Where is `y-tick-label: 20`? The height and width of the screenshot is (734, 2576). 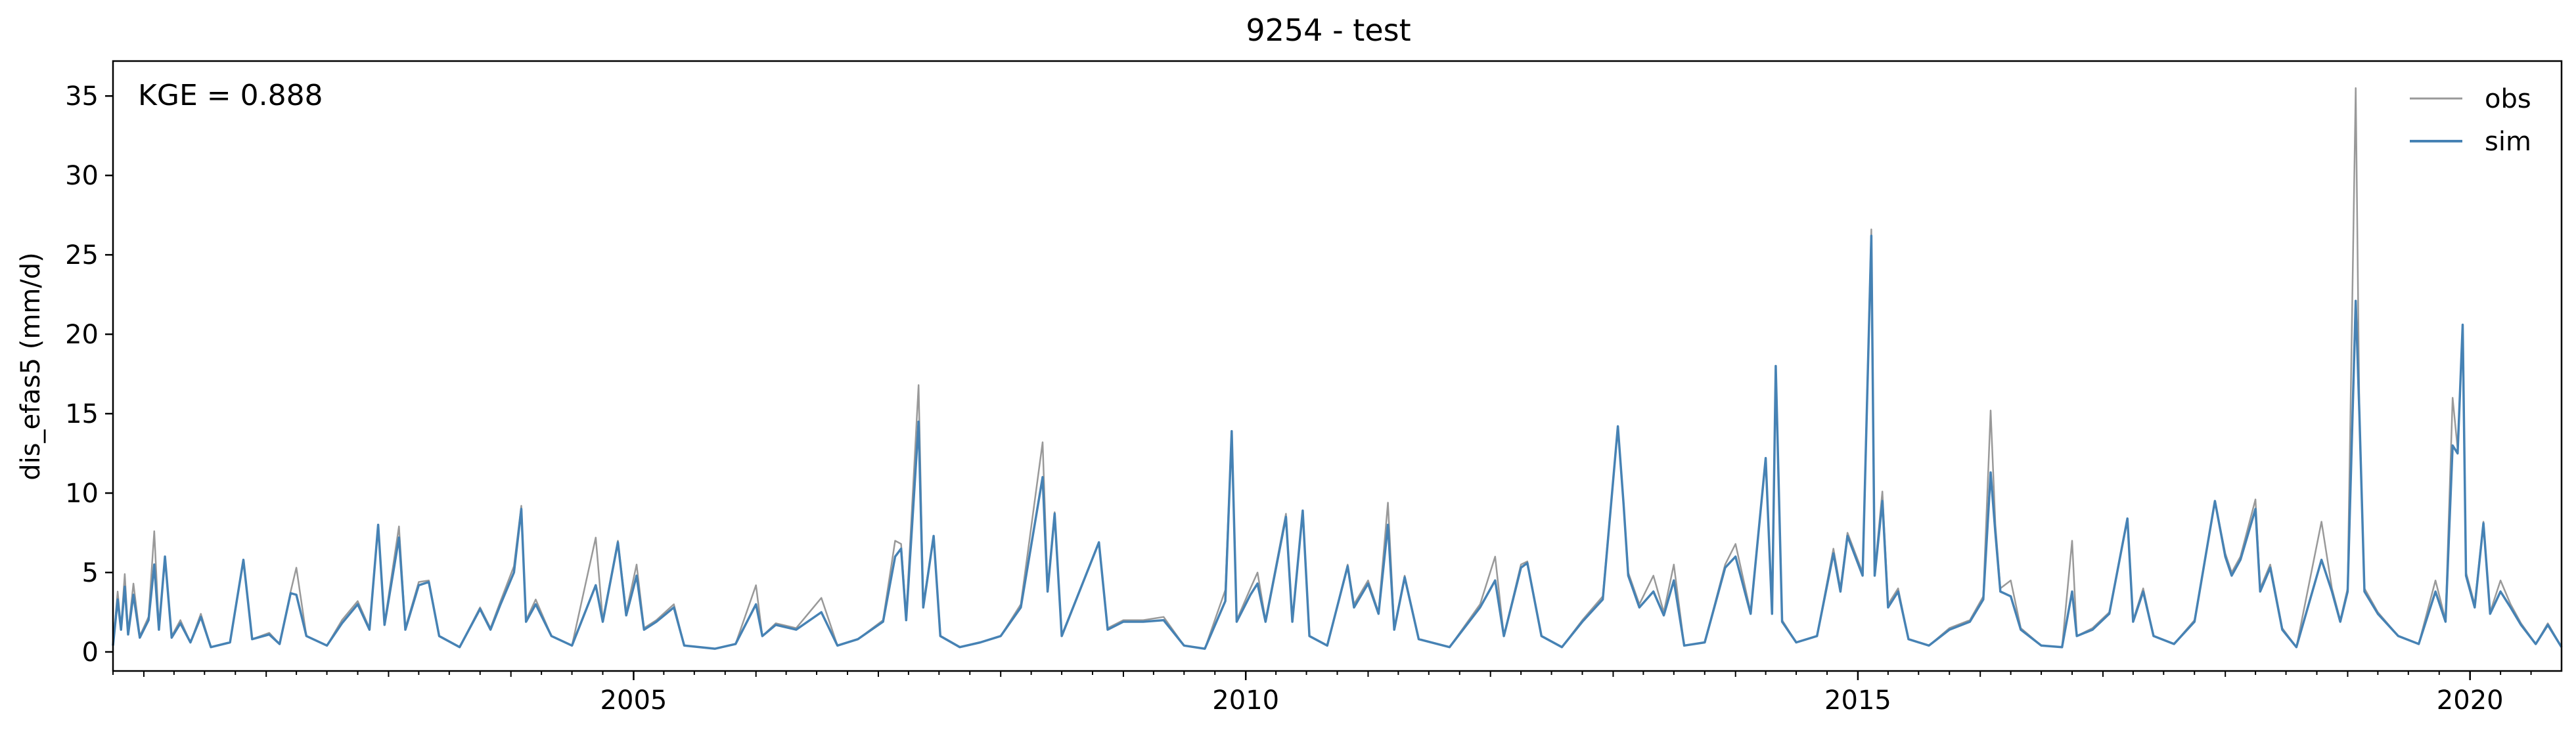 y-tick-label: 20 is located at coordinates (82, 335).